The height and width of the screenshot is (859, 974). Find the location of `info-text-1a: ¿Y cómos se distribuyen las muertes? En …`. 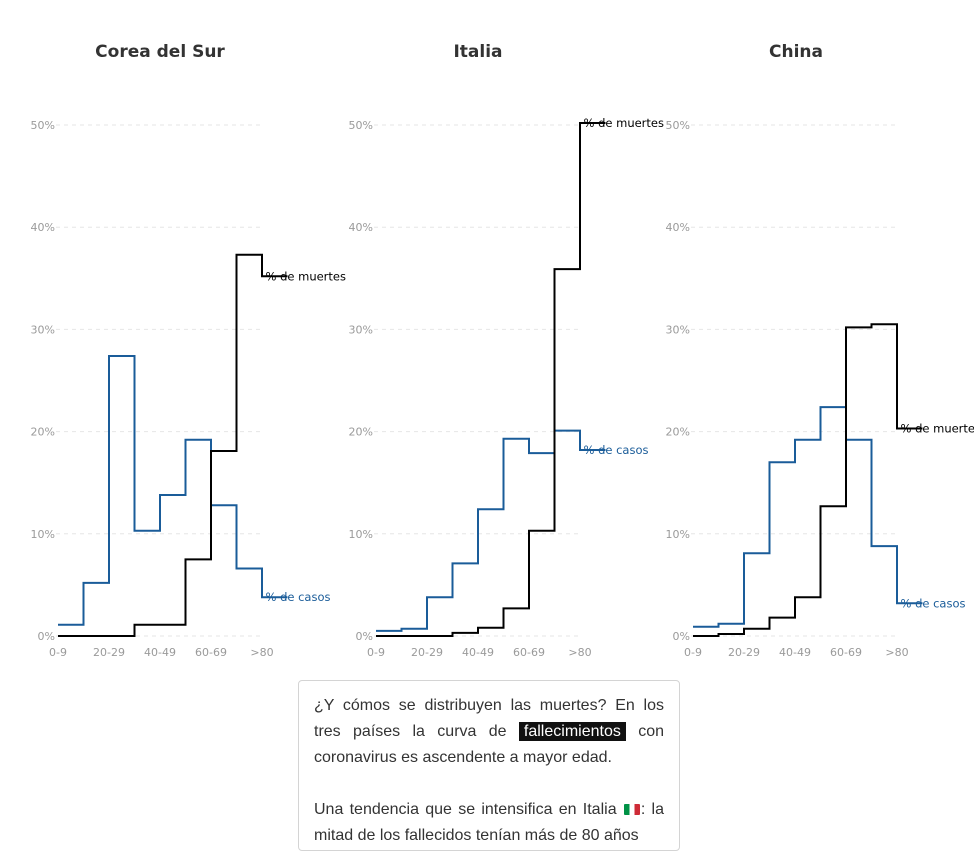

info-text-1a: ¿Y cómos se distribuyen las muertes? En … is located at coordinates (489, 718).